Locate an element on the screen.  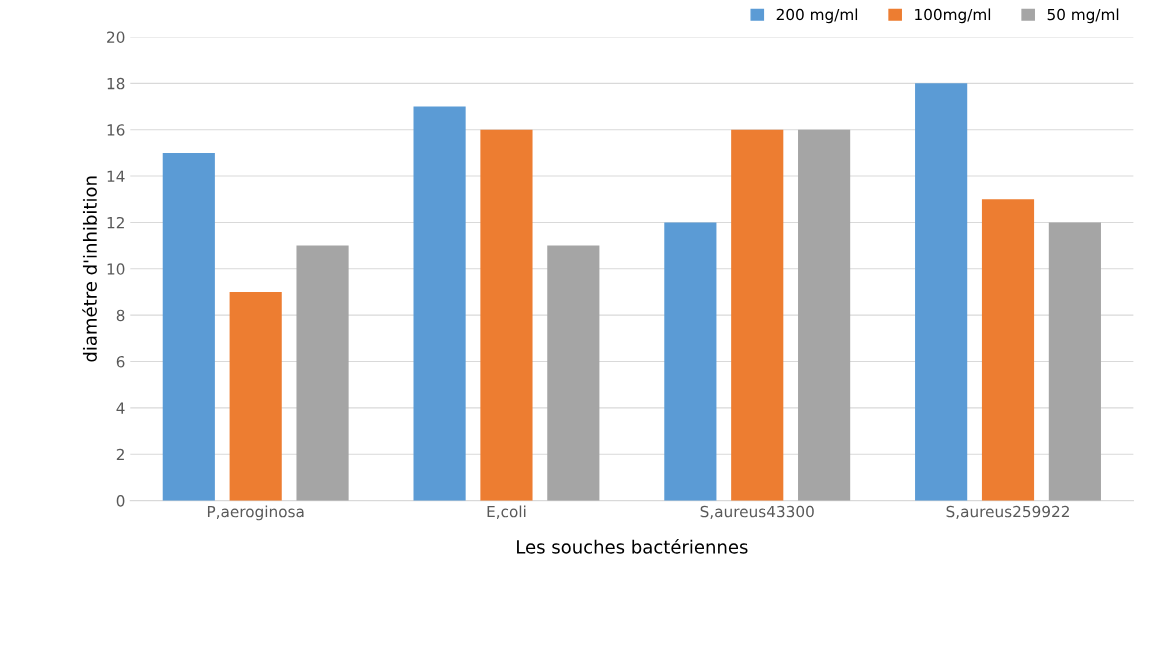
y-tick-label: 18 is located at coordinates (116, 83).